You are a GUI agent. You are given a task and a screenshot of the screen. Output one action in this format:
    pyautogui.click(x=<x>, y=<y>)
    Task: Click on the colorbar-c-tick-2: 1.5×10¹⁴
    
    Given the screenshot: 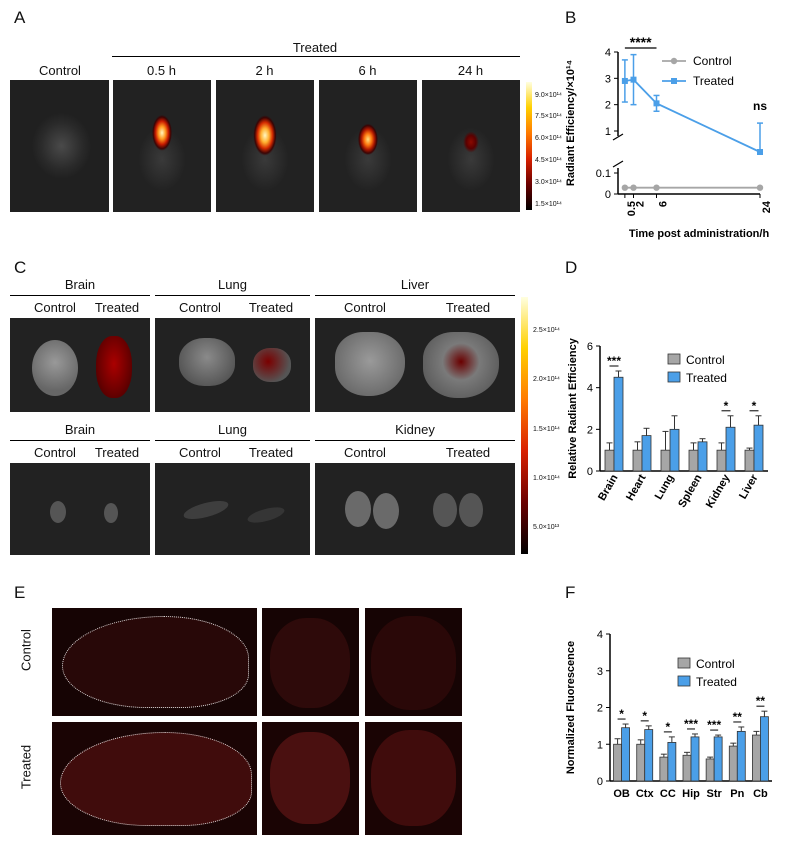 What is the action you would take?
    pyautogui.click(x=546, y=429)
    